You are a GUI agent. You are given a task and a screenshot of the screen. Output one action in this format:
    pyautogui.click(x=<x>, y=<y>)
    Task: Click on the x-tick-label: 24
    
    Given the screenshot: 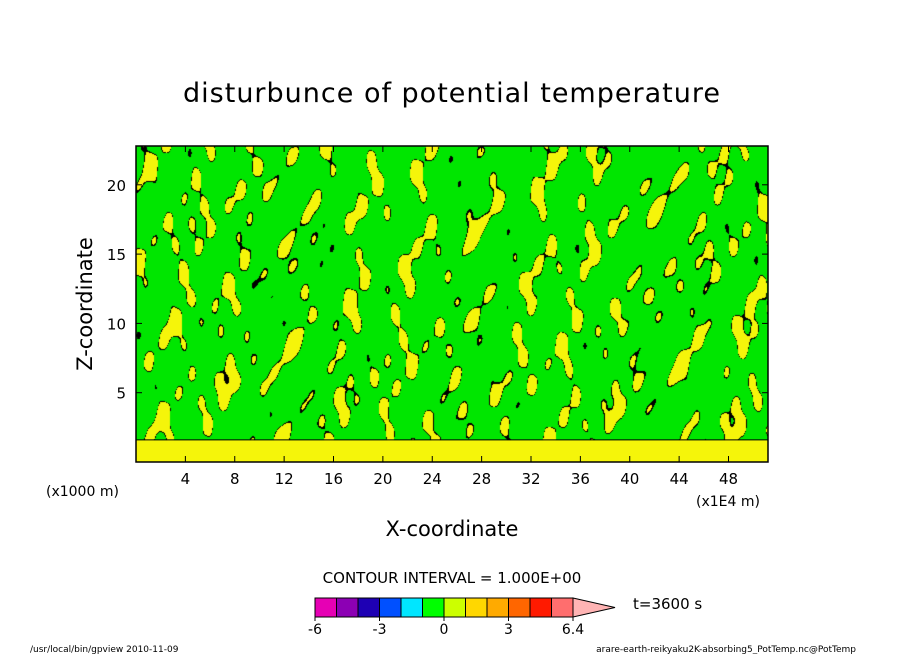 What is the action you would take?
    pyautogui.click(x=432, y=479)
    